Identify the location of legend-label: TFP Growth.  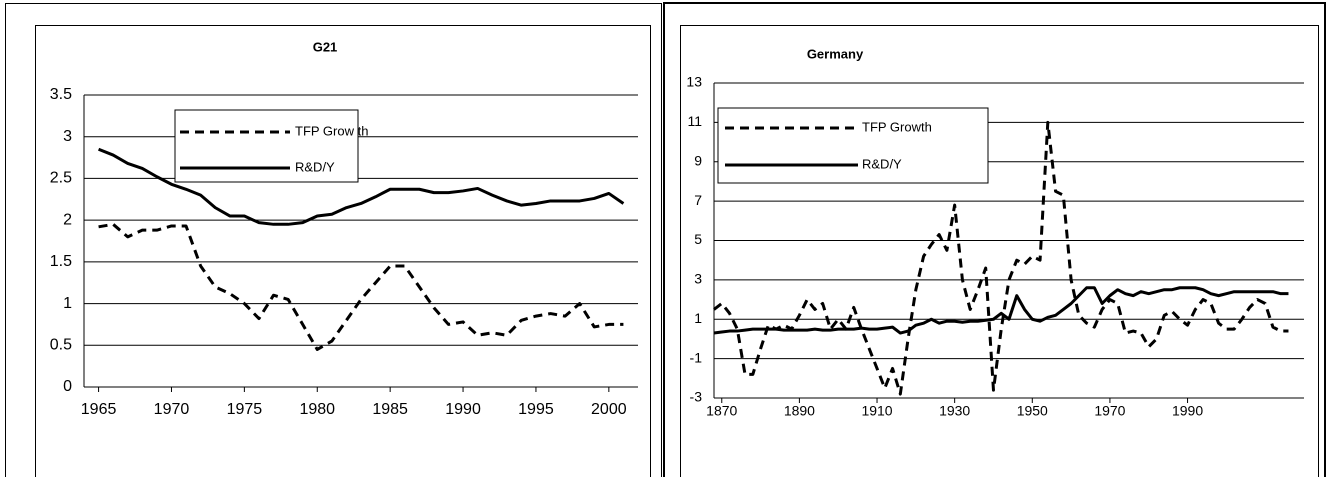
(897, 126).